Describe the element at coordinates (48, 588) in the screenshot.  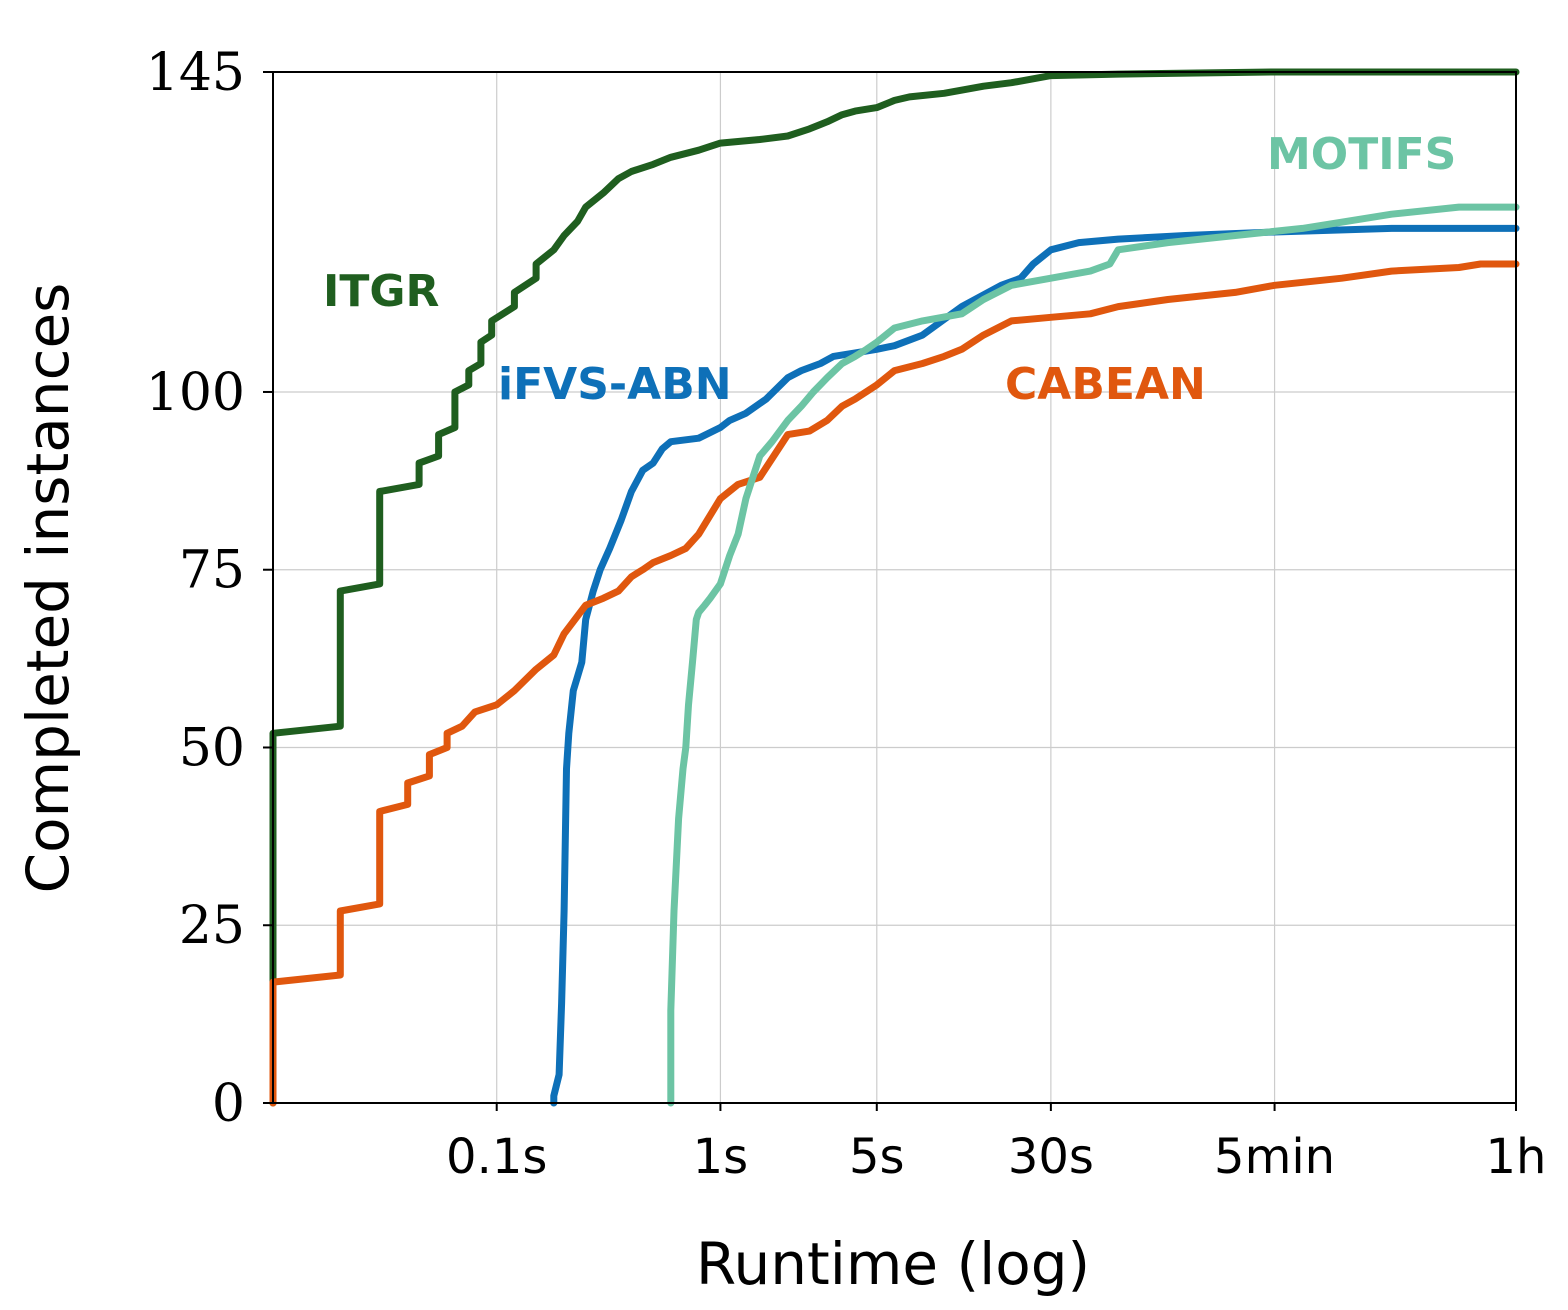
I see `y-axis-label: Completed instances` at that location.